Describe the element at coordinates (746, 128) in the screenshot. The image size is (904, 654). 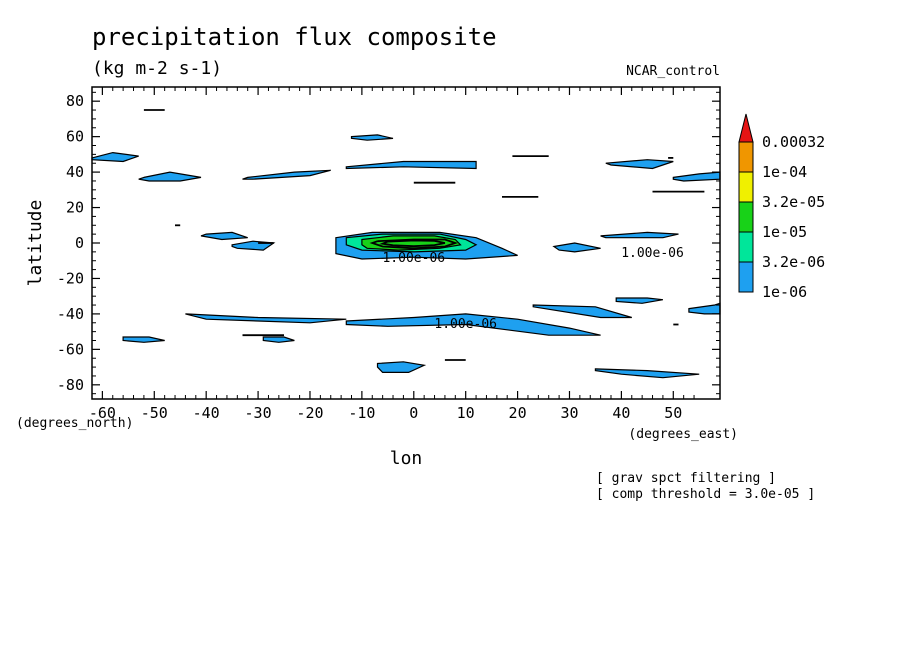
I see `colorbar-overflow-triangle` at that location.